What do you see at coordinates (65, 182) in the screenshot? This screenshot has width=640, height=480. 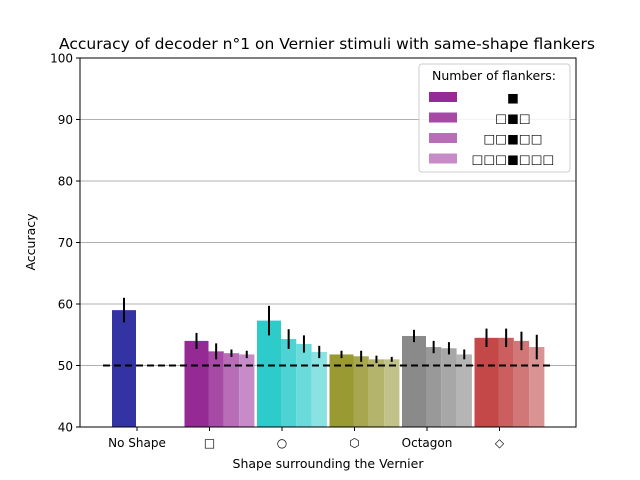 I see `y-tick-label: 80` at bounding box center [65, 182].